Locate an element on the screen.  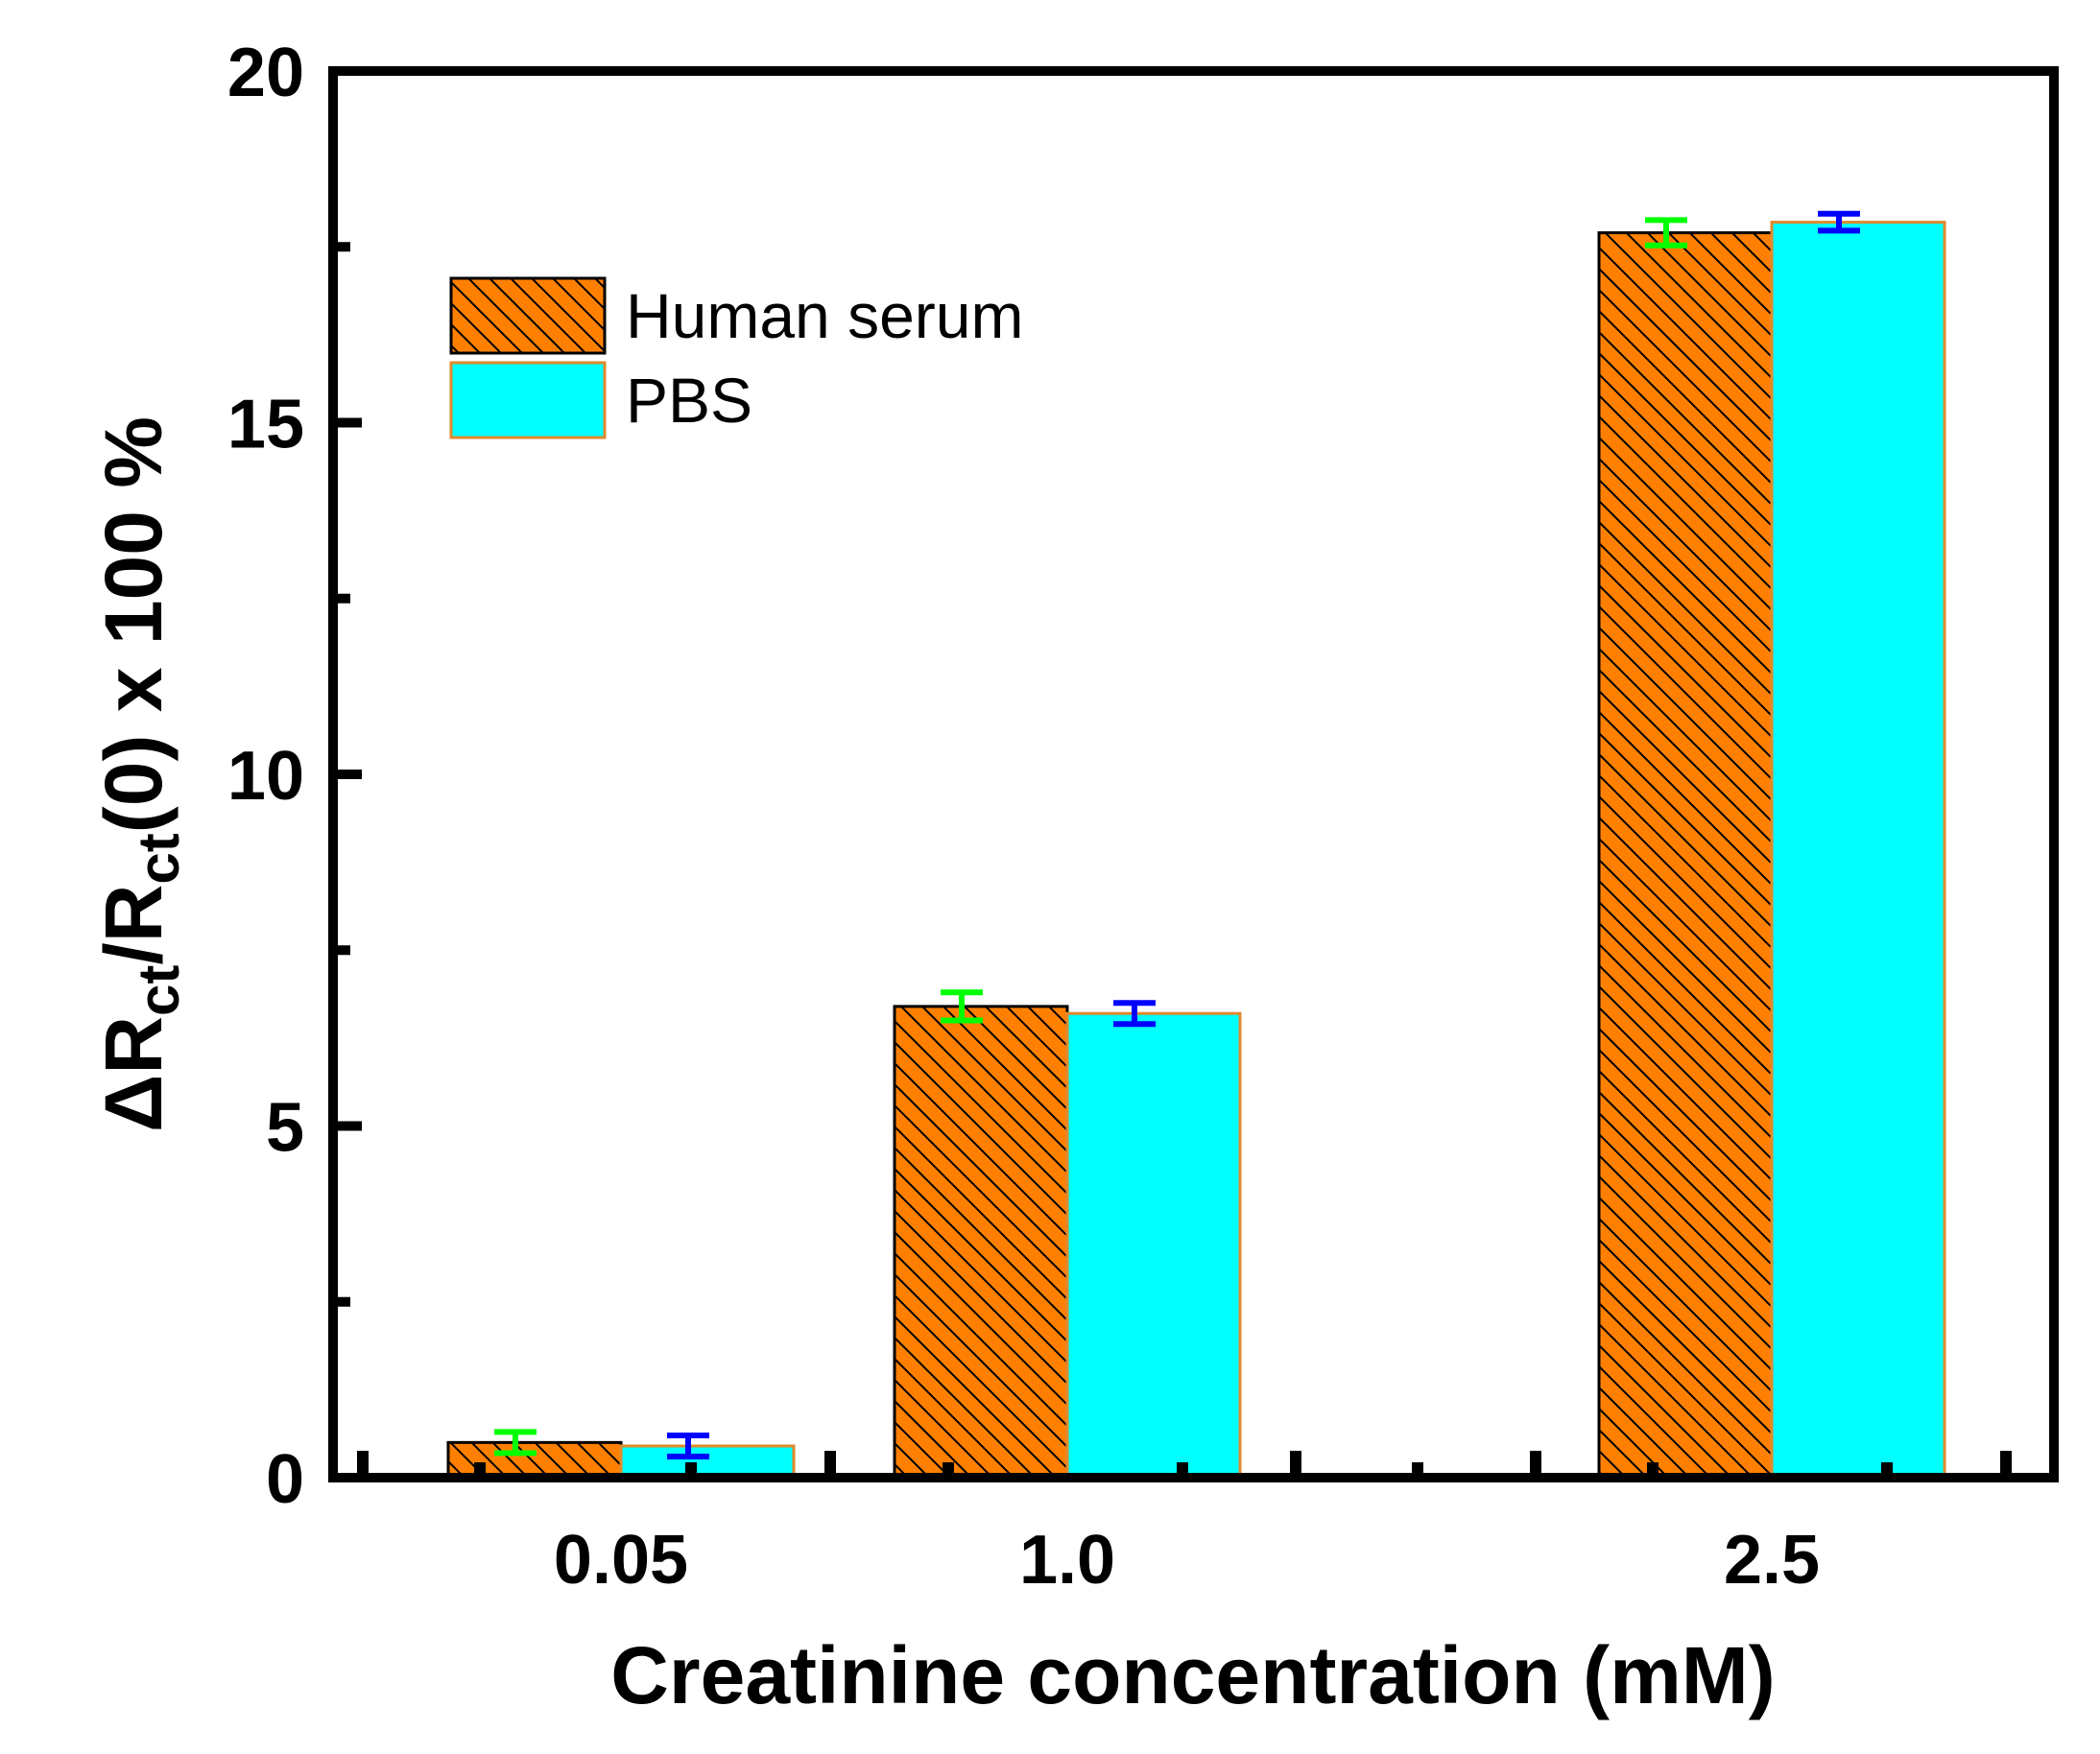
y-axis-ticks: 0 5 10 15 20 is located at coordinates (294, 776).